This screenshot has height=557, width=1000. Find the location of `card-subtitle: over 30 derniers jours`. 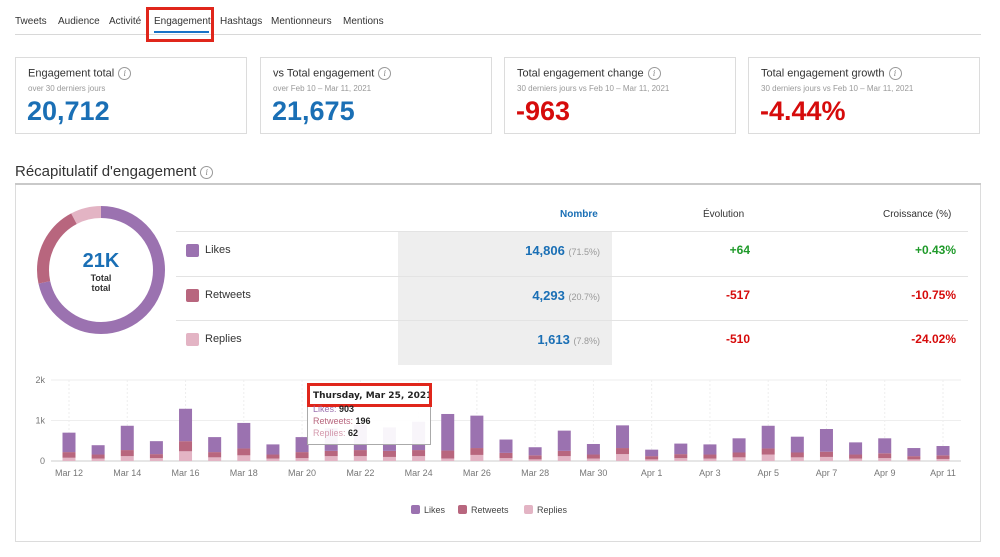

card-subtitle: over 30 derniers jours is located at coordinates (67, 88).